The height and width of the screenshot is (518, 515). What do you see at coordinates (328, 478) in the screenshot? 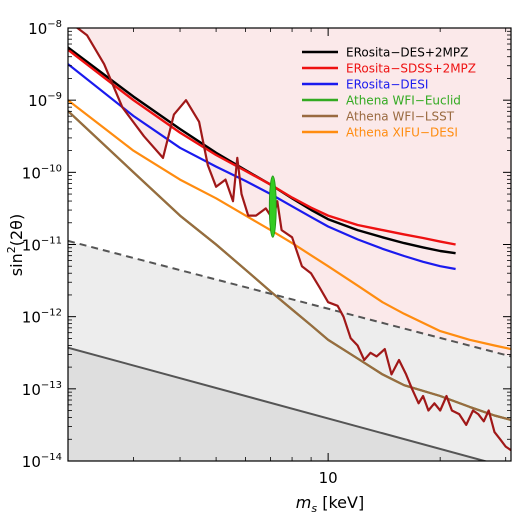
I see `x-tick-label: 10` at bounding box center [328, 478].